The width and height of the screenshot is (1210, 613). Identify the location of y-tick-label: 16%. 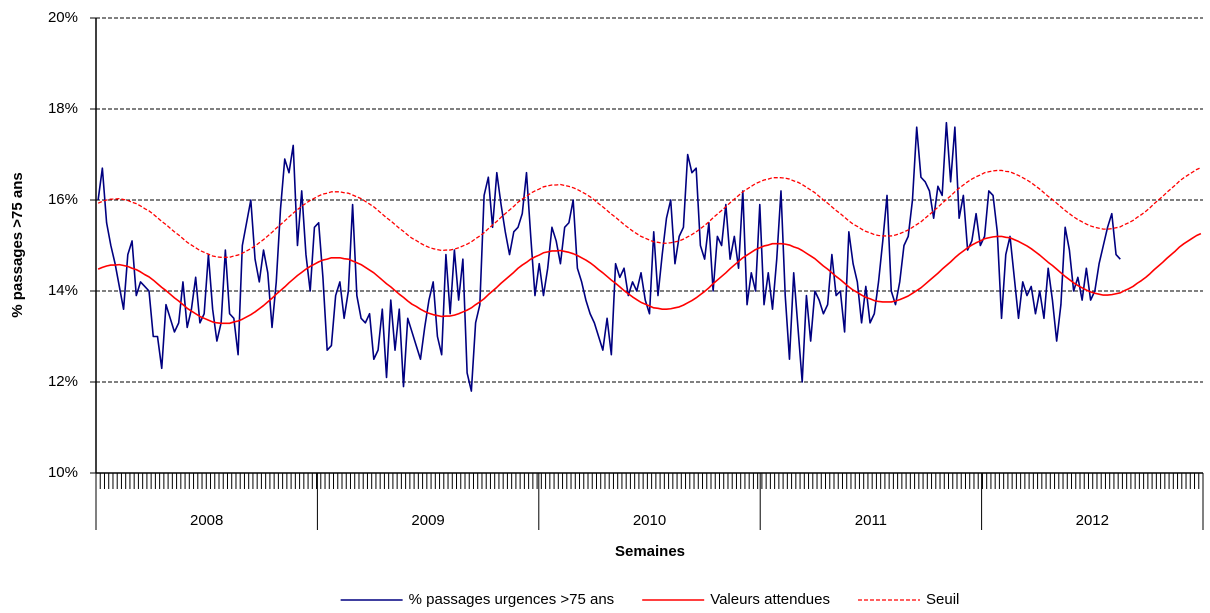
(63, 199).